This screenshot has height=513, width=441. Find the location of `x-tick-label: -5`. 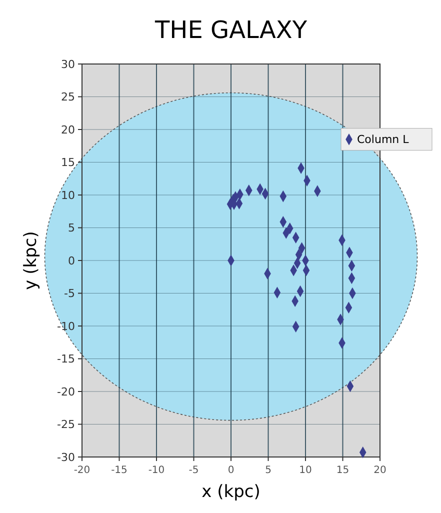

x-tick-label: -5 is located at coordinates (193, 470).